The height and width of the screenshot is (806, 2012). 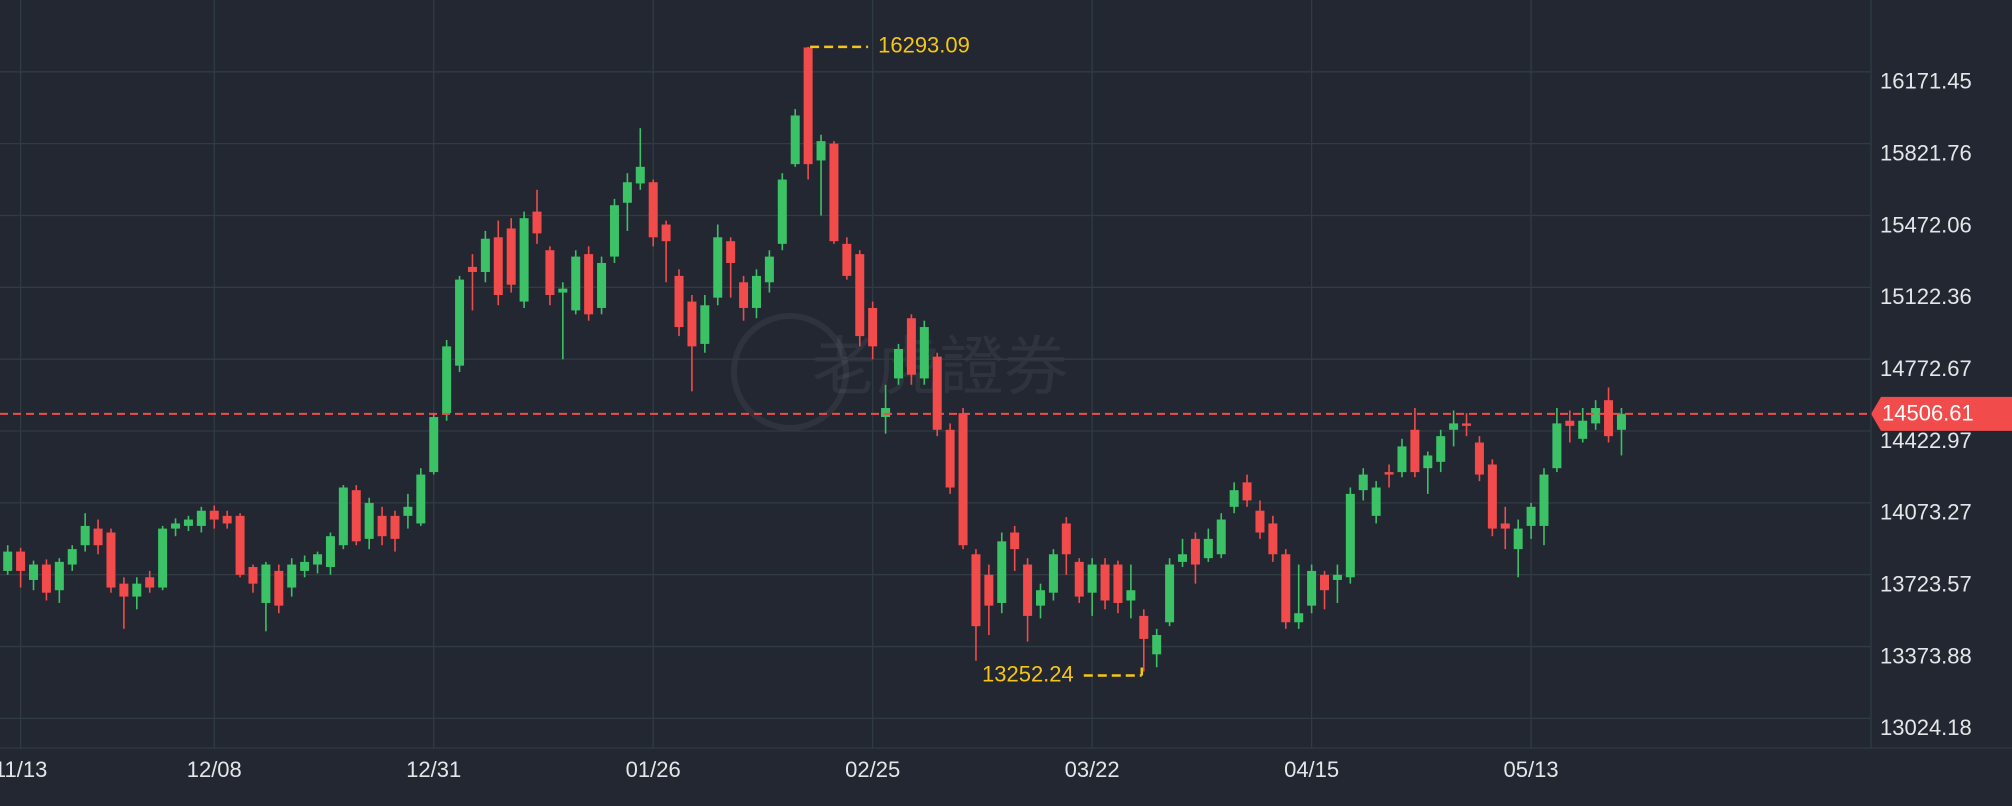 What do you see at coordinates (1926, 655) in the screenshot?
I see `y-tick-label: 13373.88` at bounding box center [1926, 655].